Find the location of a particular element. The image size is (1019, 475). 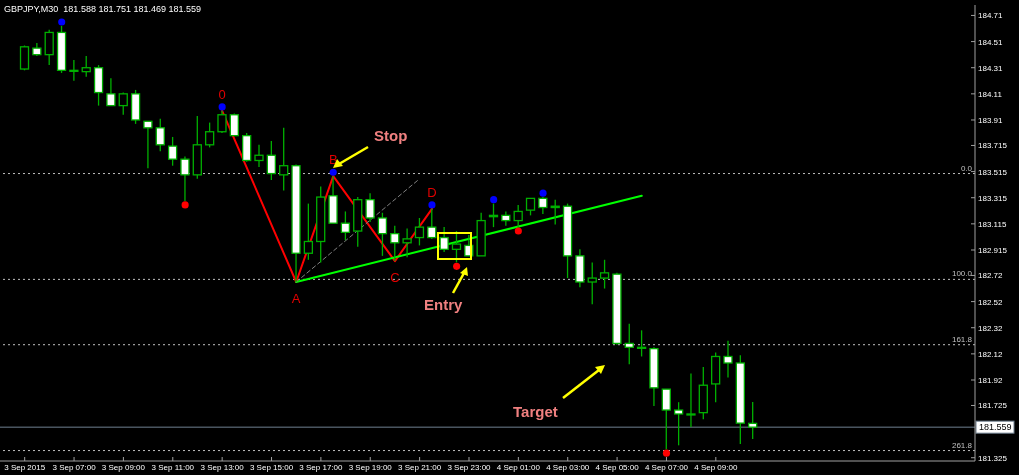

annotation: C is located at coordinates (395, 278).